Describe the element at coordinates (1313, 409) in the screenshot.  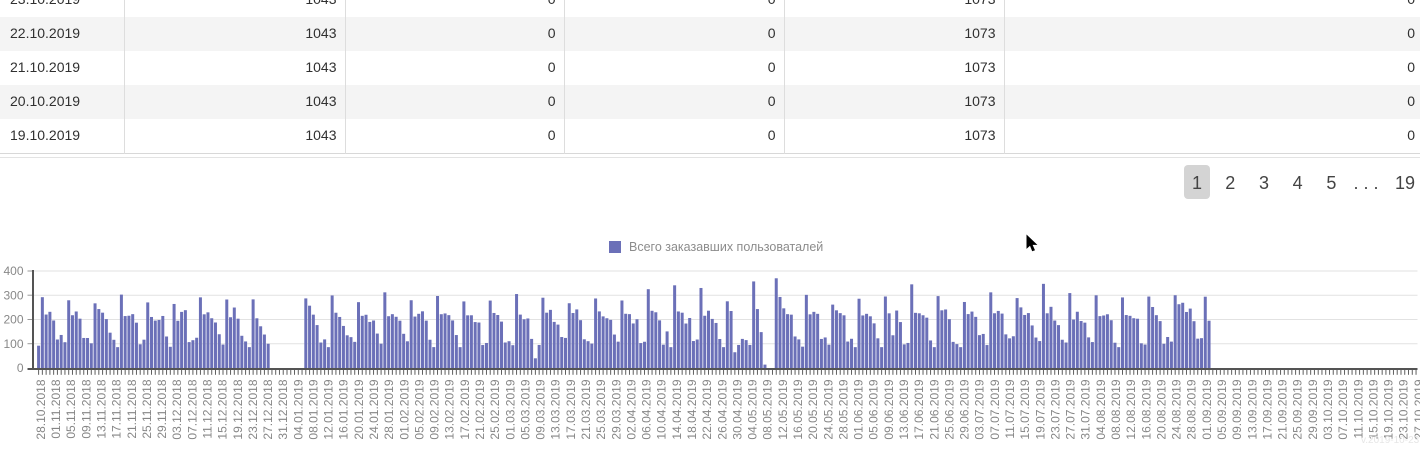
I see `svg-text: 29.09.2019` at that location.